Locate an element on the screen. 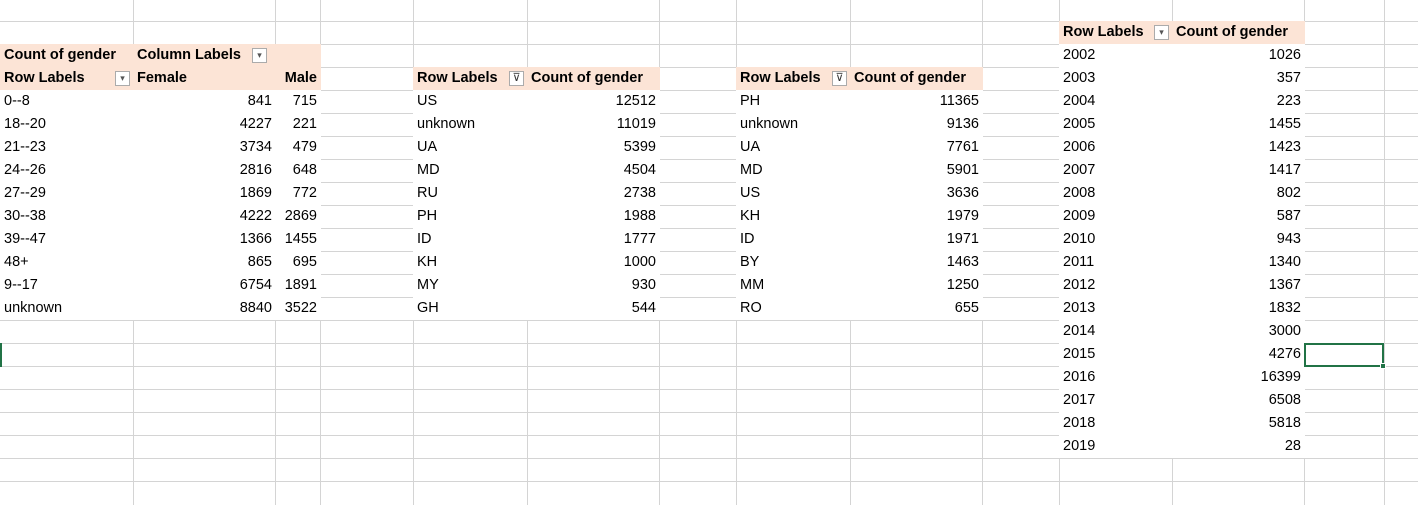  table-cell-male: 1891 is located at coordinates (298, 285).